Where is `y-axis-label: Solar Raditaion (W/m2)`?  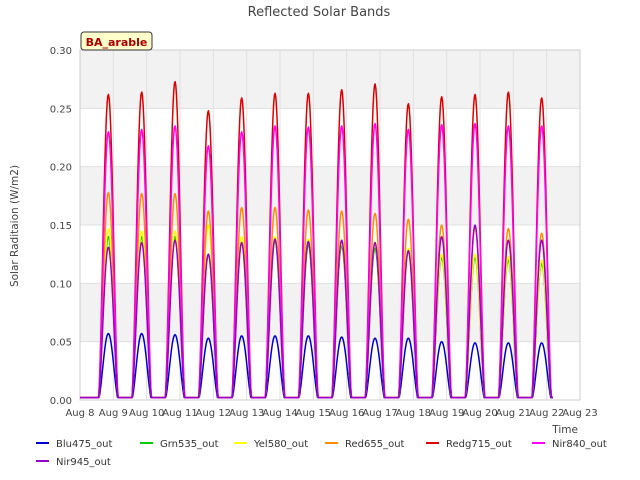 y-axis-label: Solar Raditaion (W/m2) is located at coordinates (15, 226).